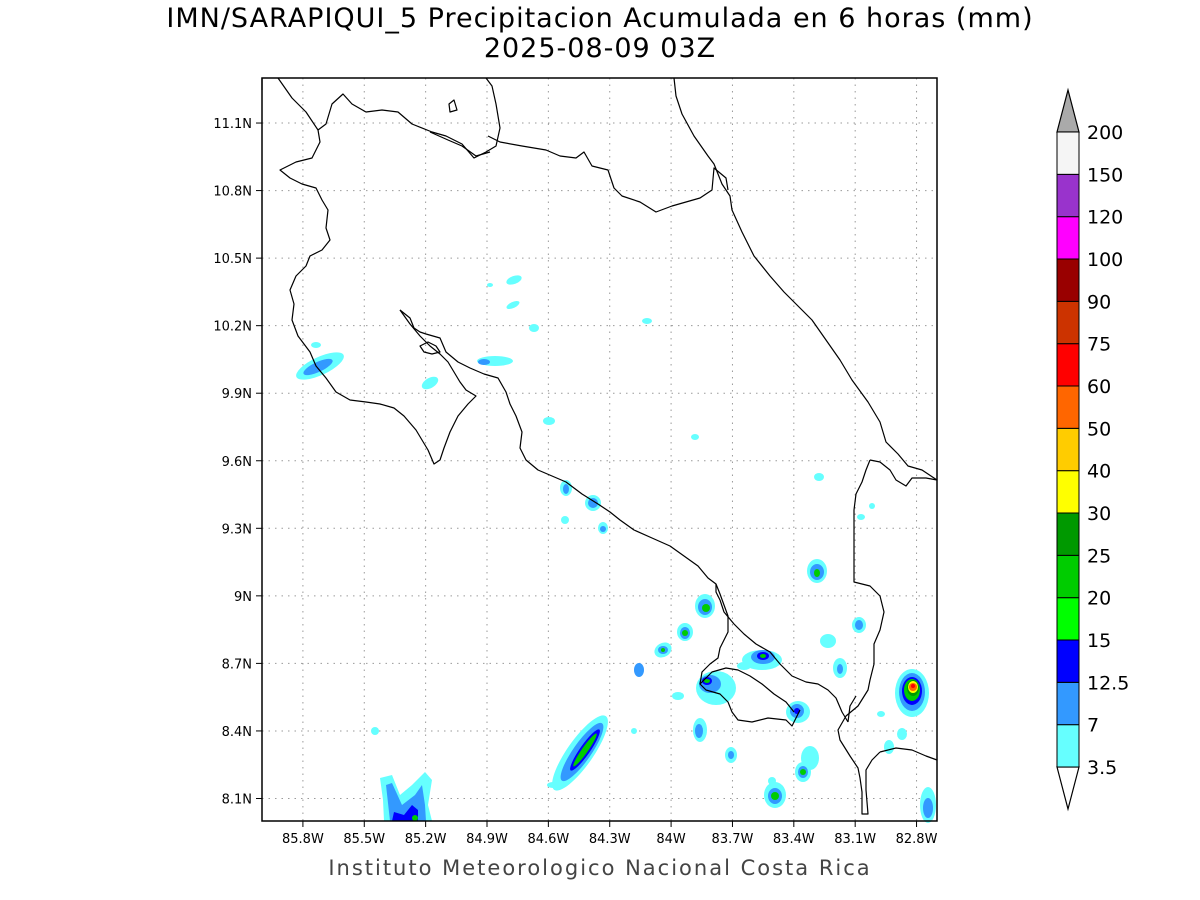 This screenshot has width=1200, height=900. I want to click on lat-tick-label: 9.3N, so click(237, 529).